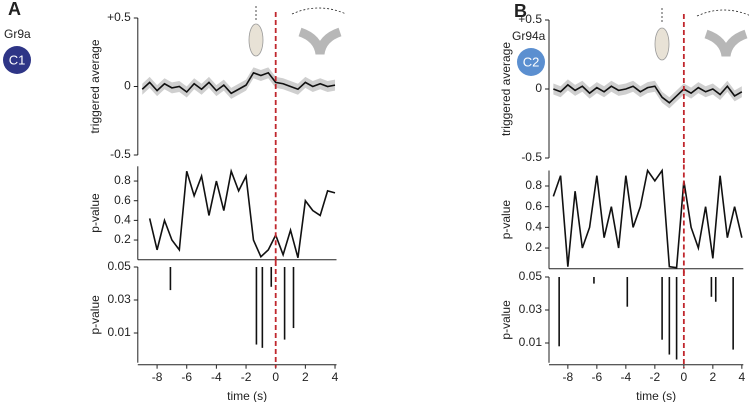 The image size is (749, 402). What do you see at coordinates (701, 34) in the screenshot?
I see `larva-icons-b` at bounding box center [701, 34].